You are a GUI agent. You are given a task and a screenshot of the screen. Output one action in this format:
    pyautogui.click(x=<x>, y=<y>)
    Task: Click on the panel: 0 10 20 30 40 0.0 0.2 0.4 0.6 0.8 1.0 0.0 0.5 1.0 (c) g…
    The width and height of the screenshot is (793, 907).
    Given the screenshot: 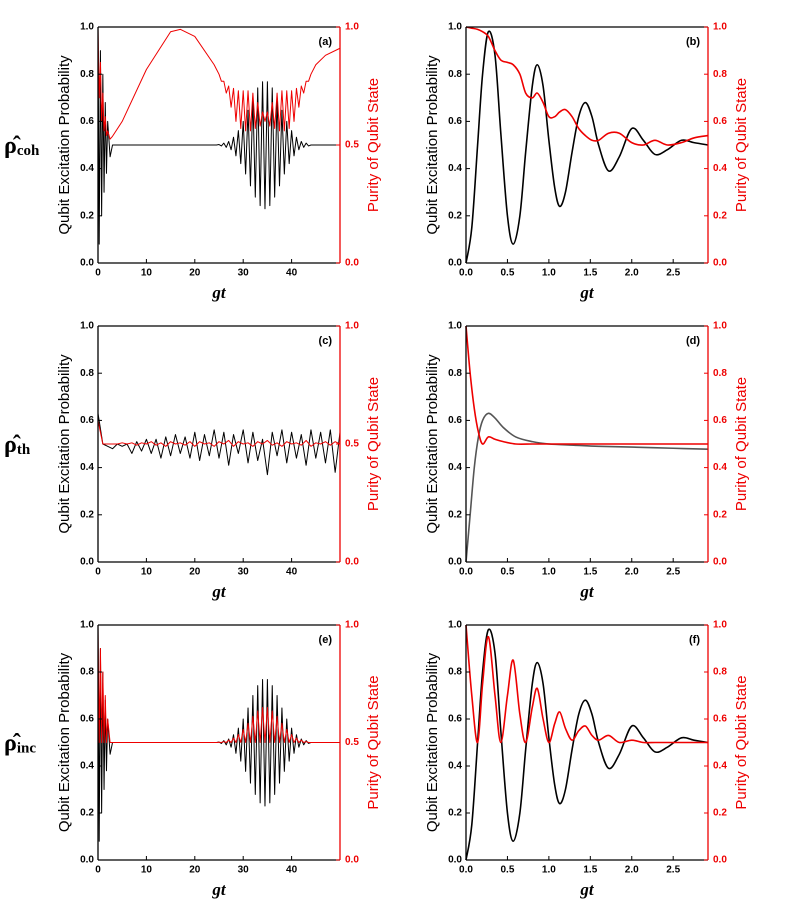 What is the action you would take?
    pyautogui.click(x=193, y=461)
    